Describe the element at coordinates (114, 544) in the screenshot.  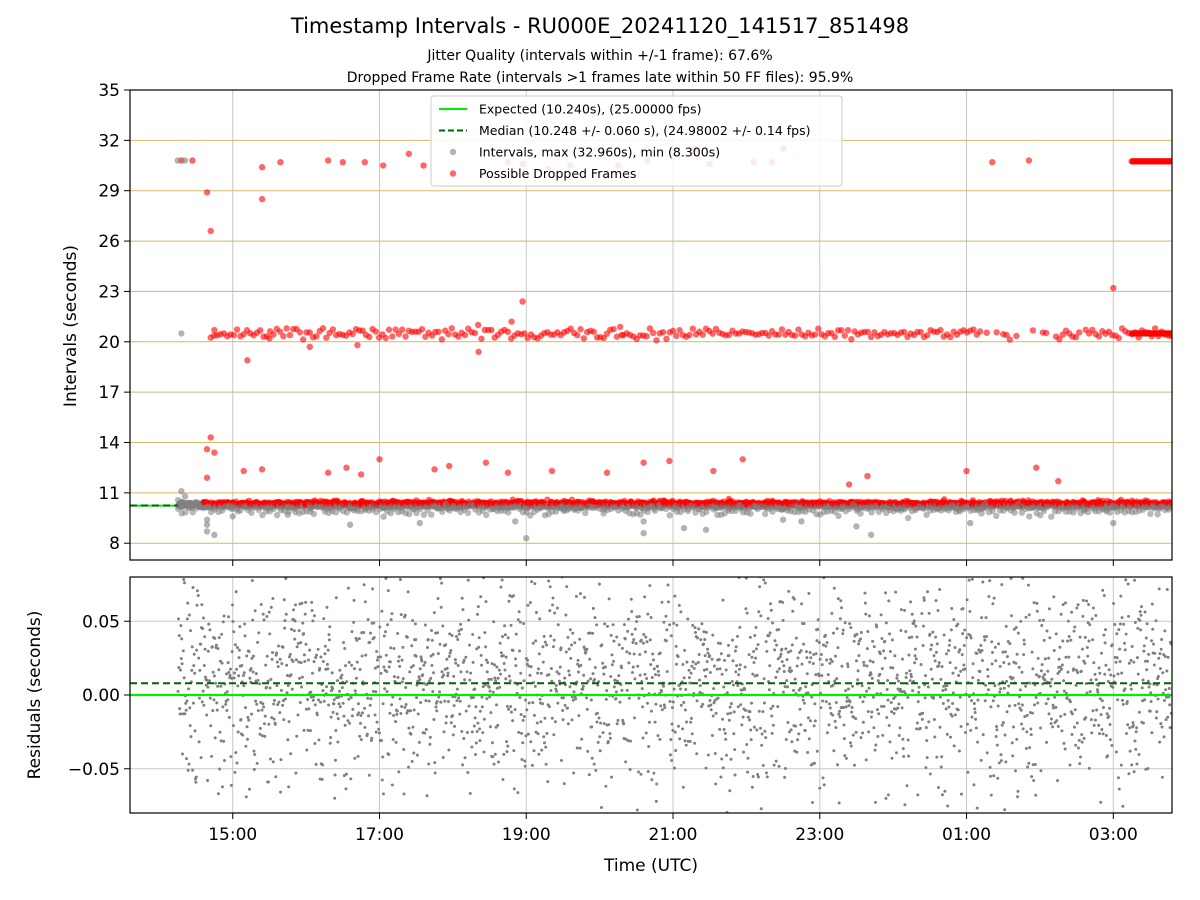
I see `top-ytick-label: 8` at that location.